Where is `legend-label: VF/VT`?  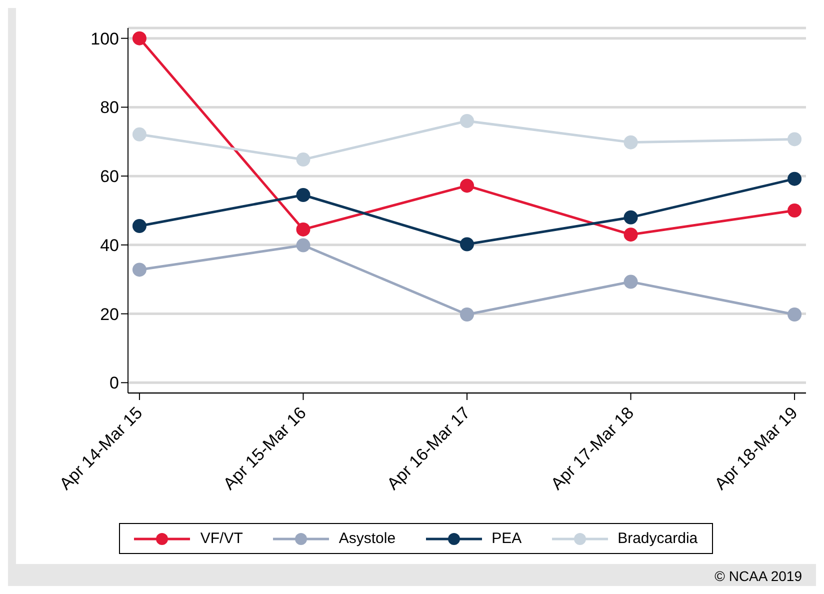
legend-label: VF/VT is located at coordinates (221, 538).